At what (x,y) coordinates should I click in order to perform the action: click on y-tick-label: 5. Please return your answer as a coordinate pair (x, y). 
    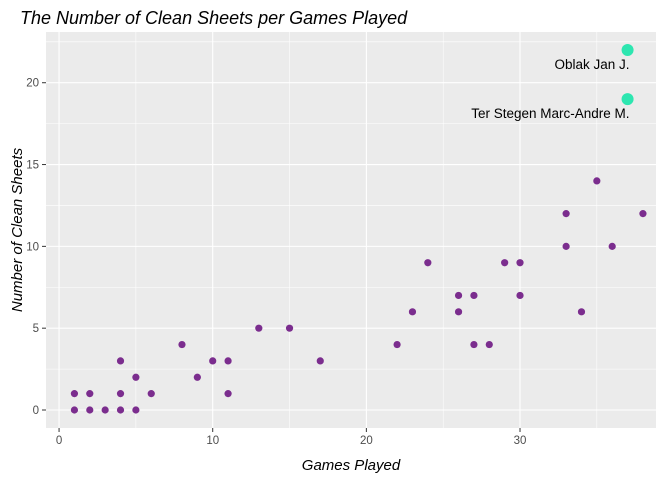
    Looking at the image, I should click on (36, 329).